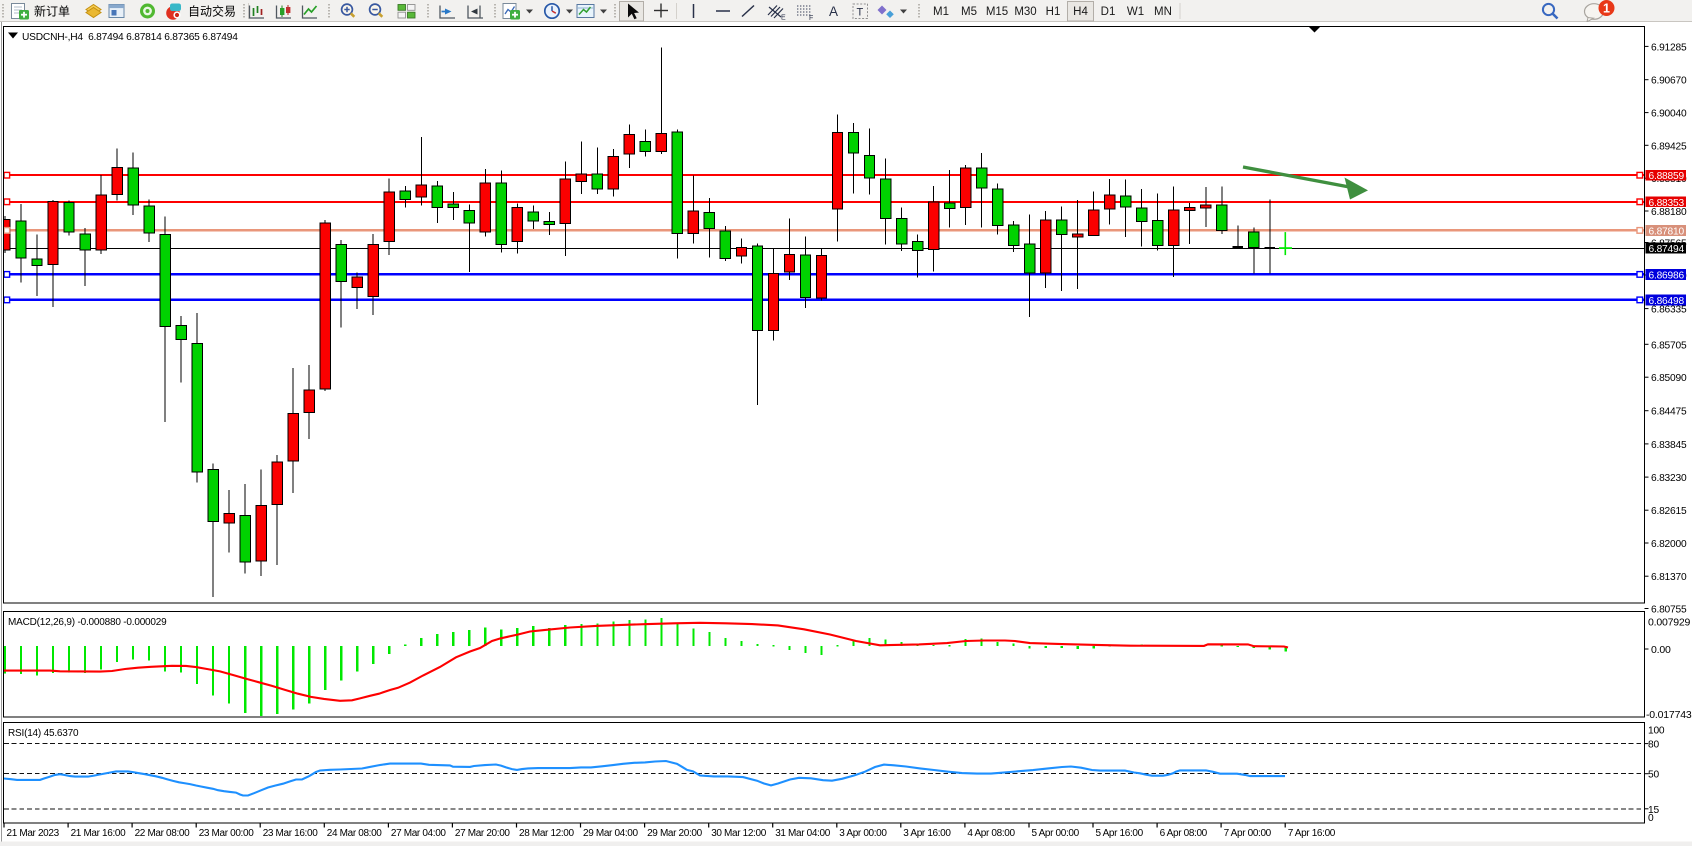 This screenshot has height=846, width=1692. What do you see at coordinates (833, 11) in the screenshot?
I see `svg-text: A` at bounding box center [833, 11].